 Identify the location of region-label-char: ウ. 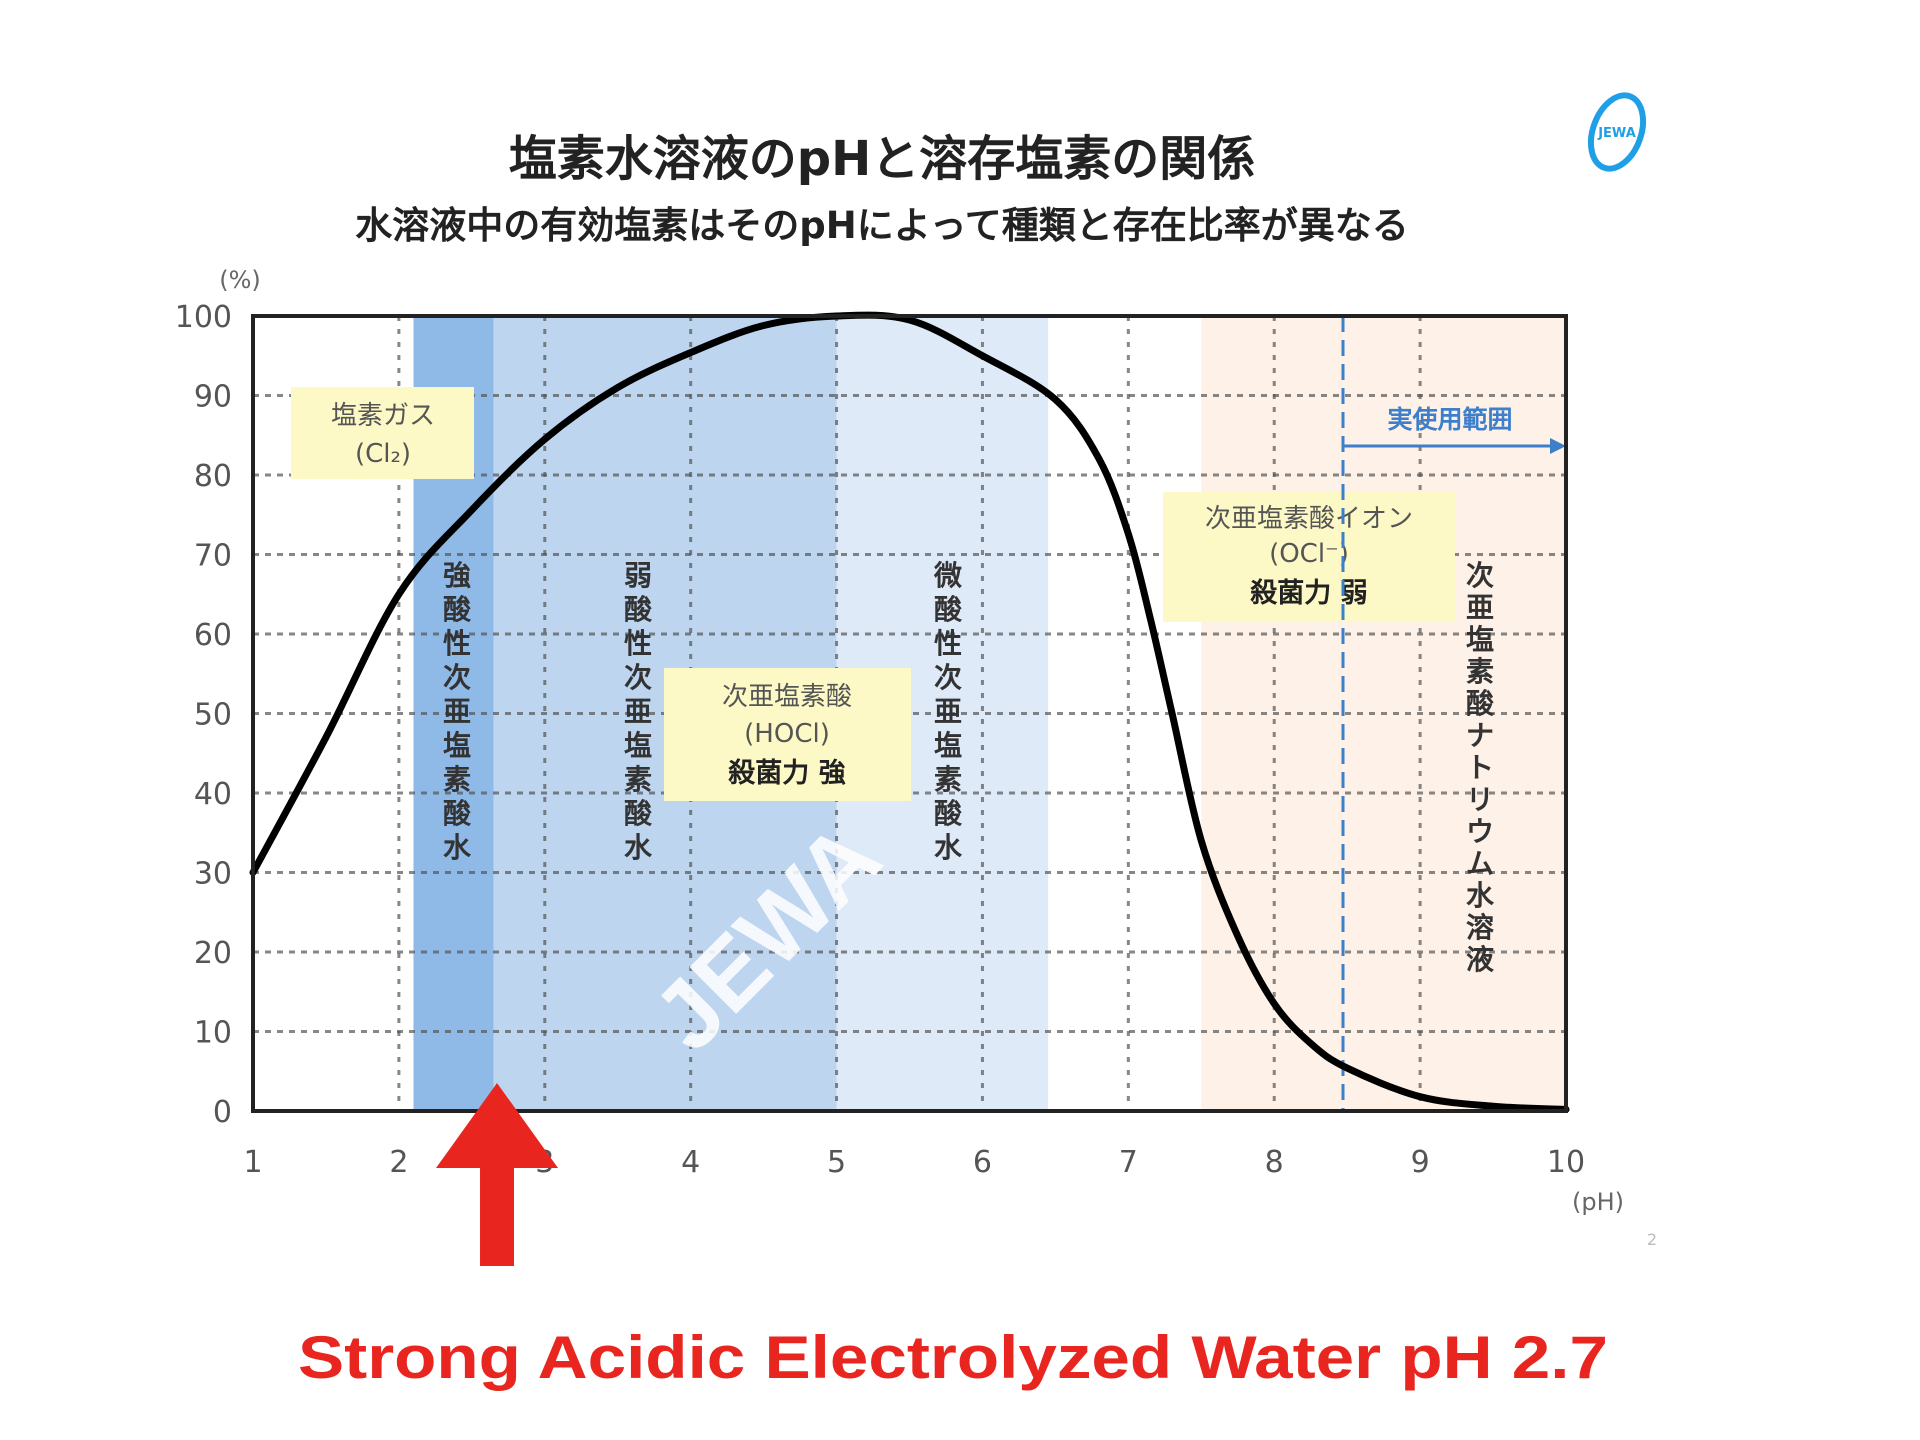
(1480, 831).